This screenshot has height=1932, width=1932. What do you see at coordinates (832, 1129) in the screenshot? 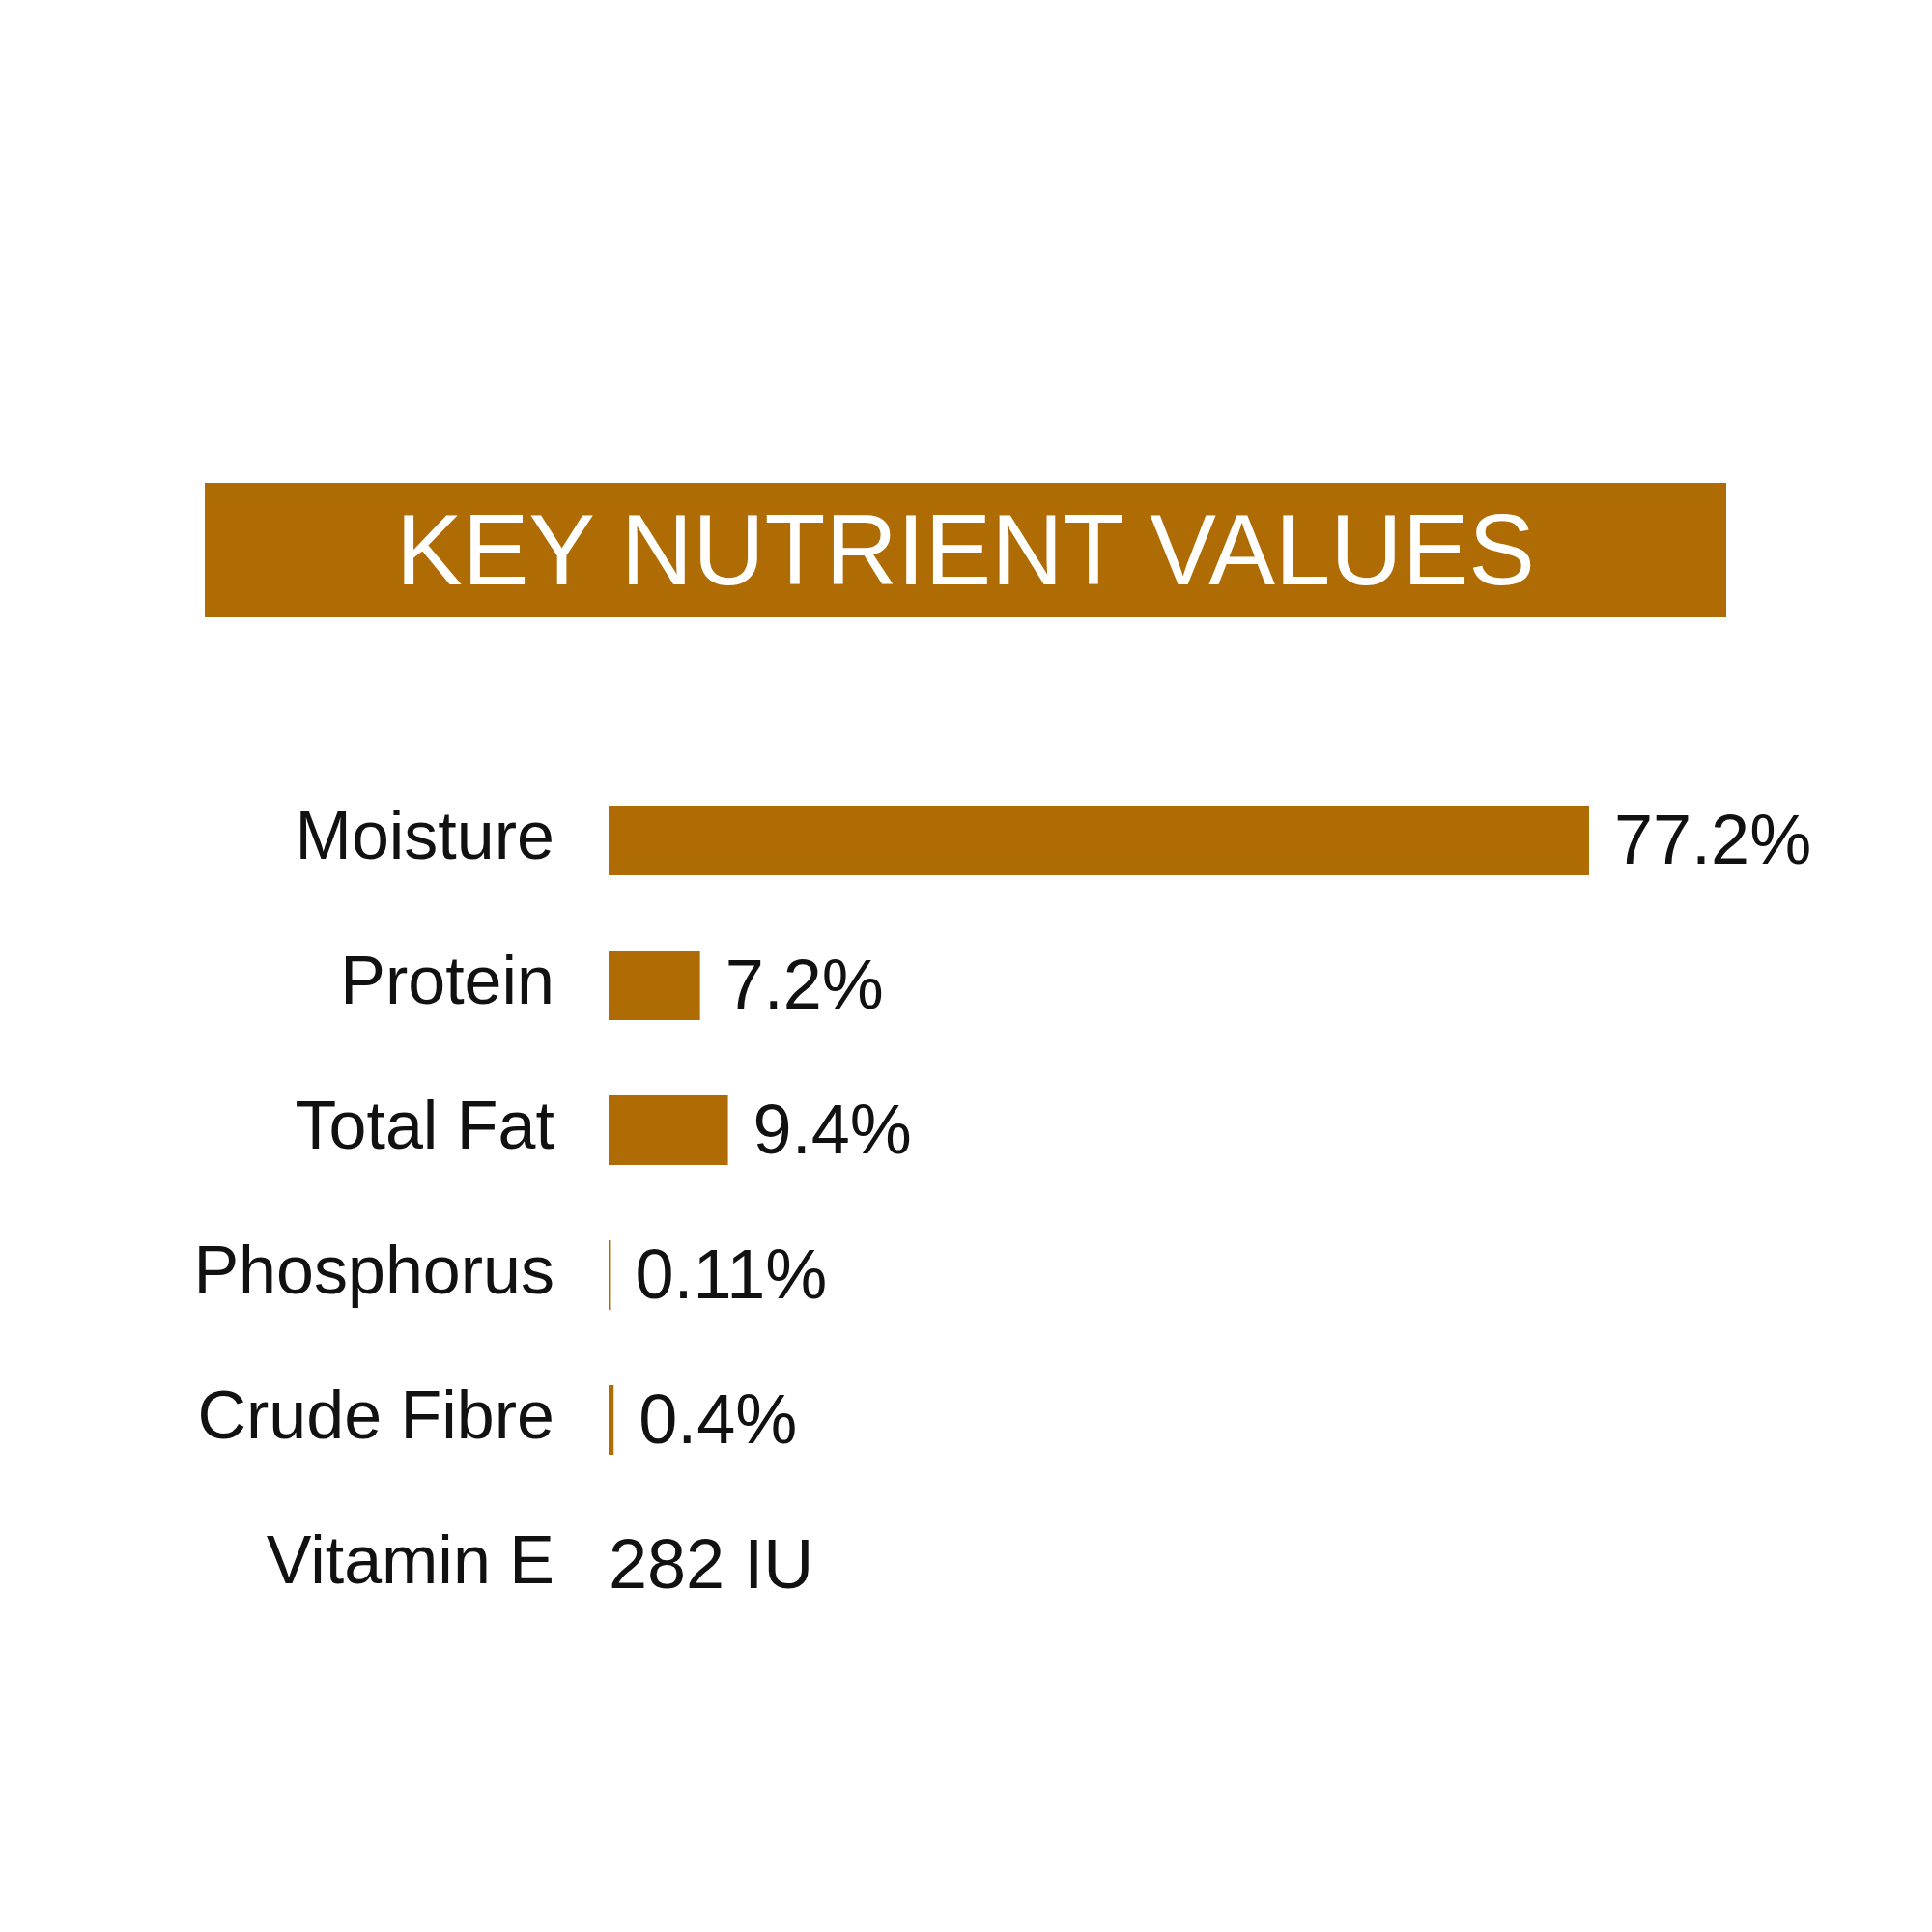
I see `data-label: 9.4%` at bounding box center [832, 1129].